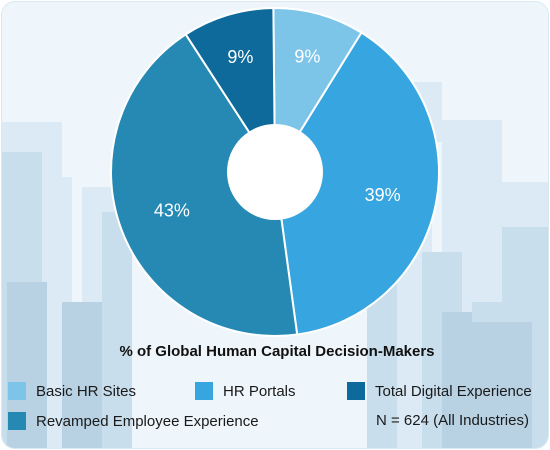 The height and width of the screenshot is (450, 550). Describe the element at coordinates (172, 210) in the screenshot. I see `data-label-revamped-employee-experience: 43%` at that location.